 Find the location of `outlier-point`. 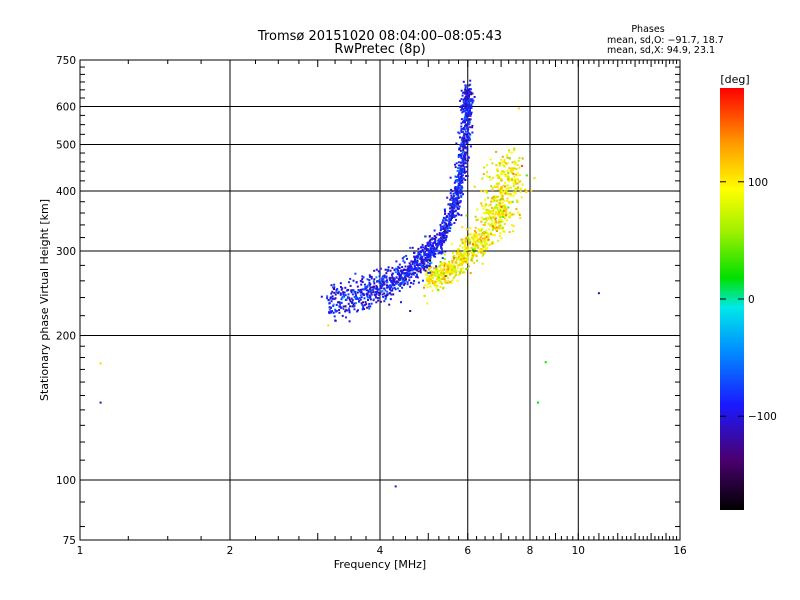

outlier-point is located at coordinates (100, 402).